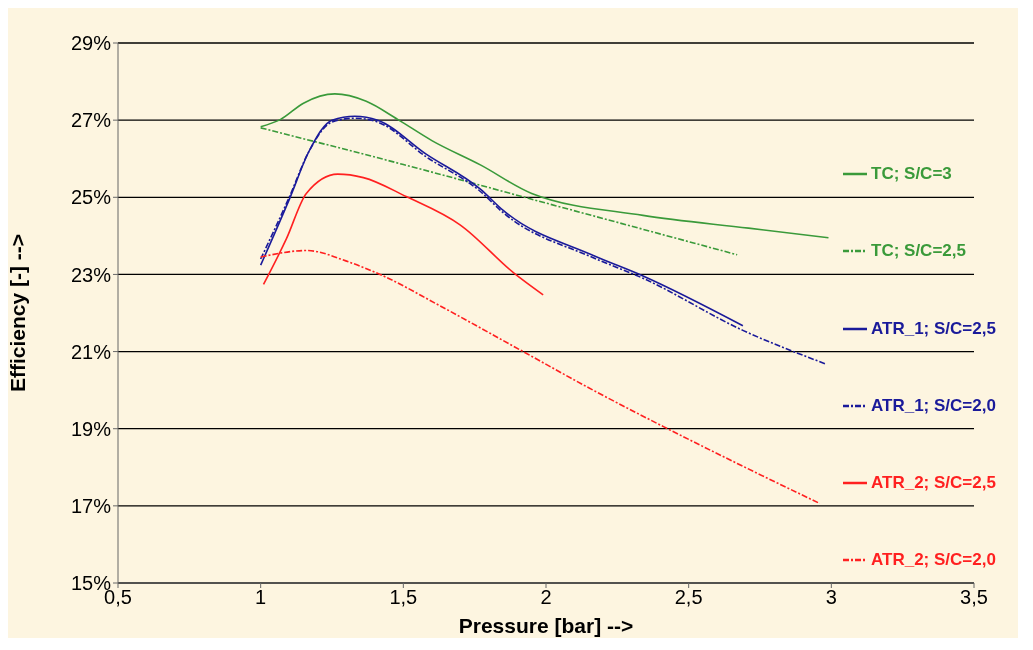  Describe the element at coordinates (933, 560) in the screenshot. I see `legend-label: ATR_2; S/C=2,0` at that location.